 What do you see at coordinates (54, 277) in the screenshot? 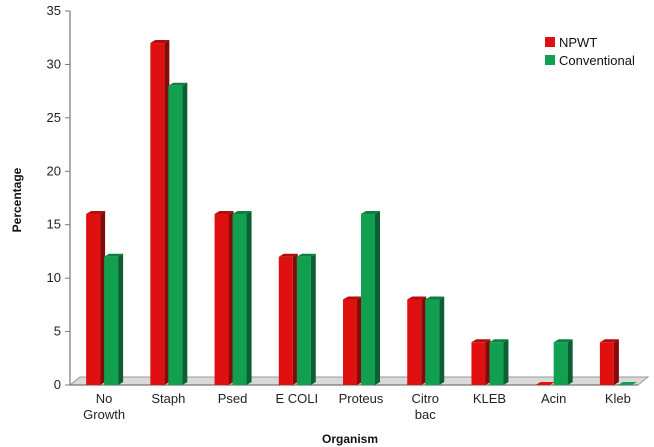
I see `y-tick-label: 10` at bounding box center [54, 277].